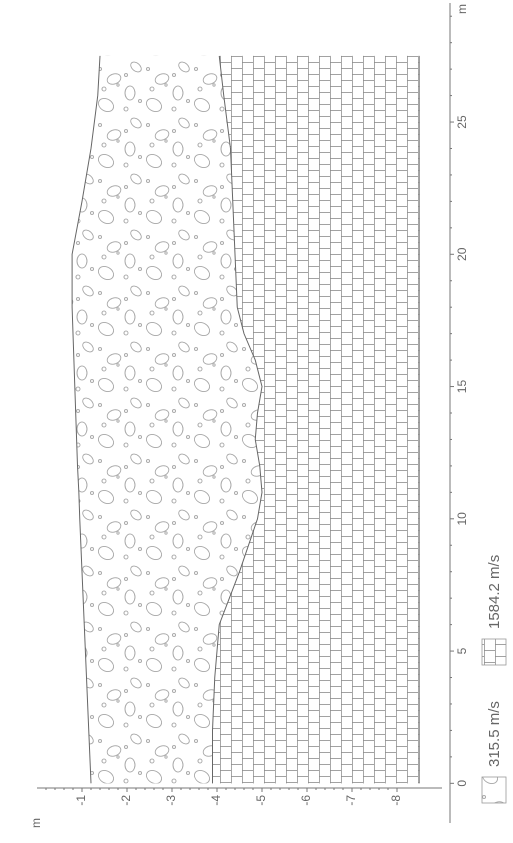 Image resolution: width=513 pixels, height=843 pixels. What do you see at coordinates (171, 800) in the screenshot?
I see `y-tick-label: -3` at bounding box center [171, 800].